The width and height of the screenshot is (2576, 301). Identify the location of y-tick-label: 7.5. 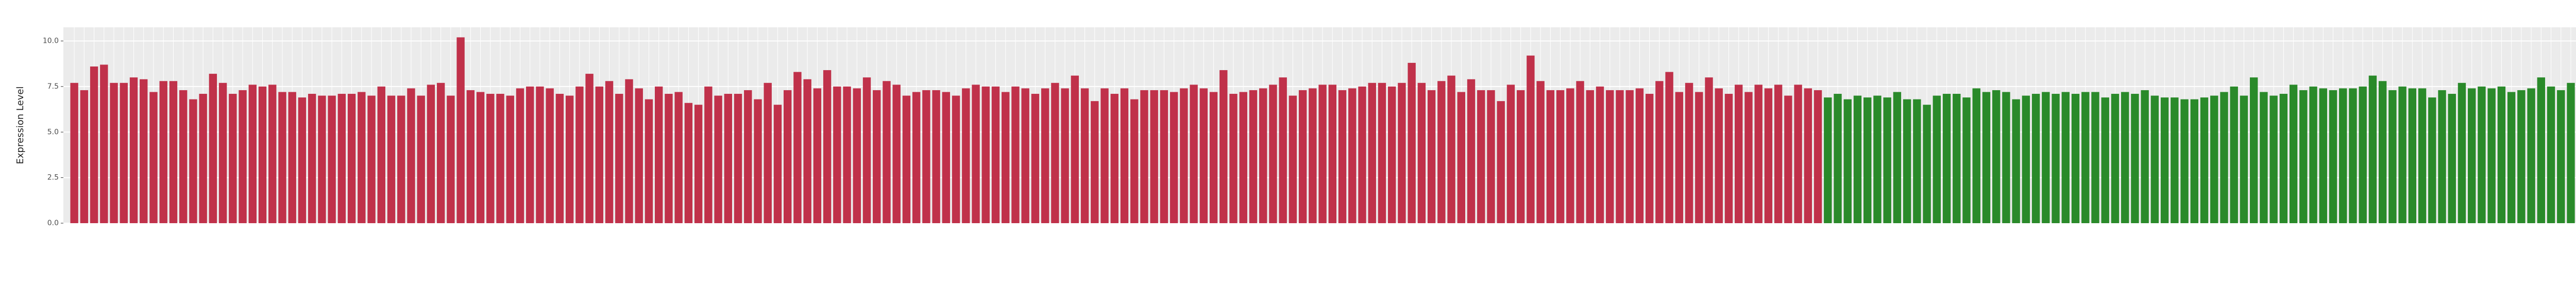
(53, 86).